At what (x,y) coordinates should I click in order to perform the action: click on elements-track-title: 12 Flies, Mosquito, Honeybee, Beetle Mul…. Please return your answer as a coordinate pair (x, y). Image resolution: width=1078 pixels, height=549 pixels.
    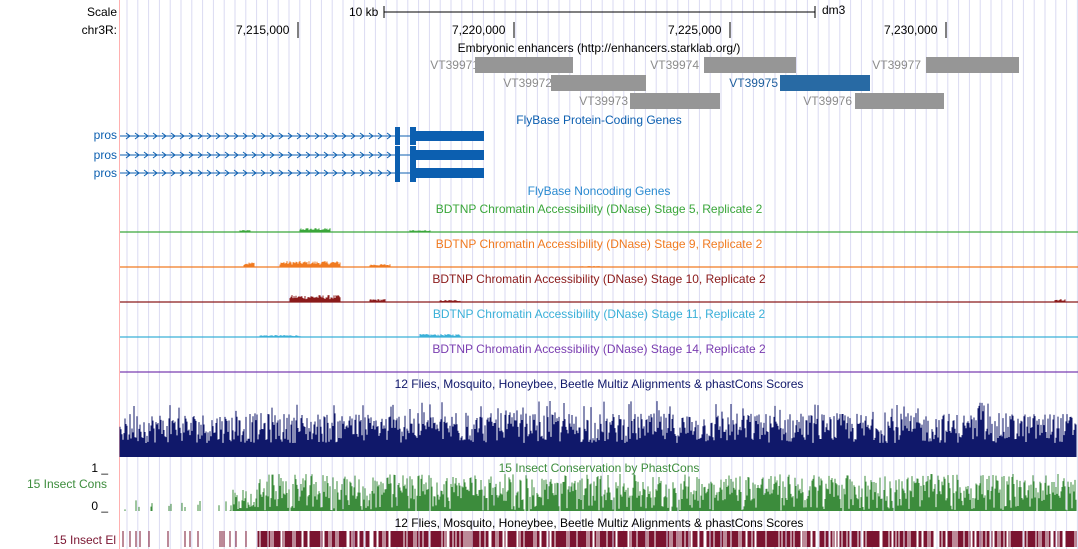
    Looking at the image, I should click on (599, 523).